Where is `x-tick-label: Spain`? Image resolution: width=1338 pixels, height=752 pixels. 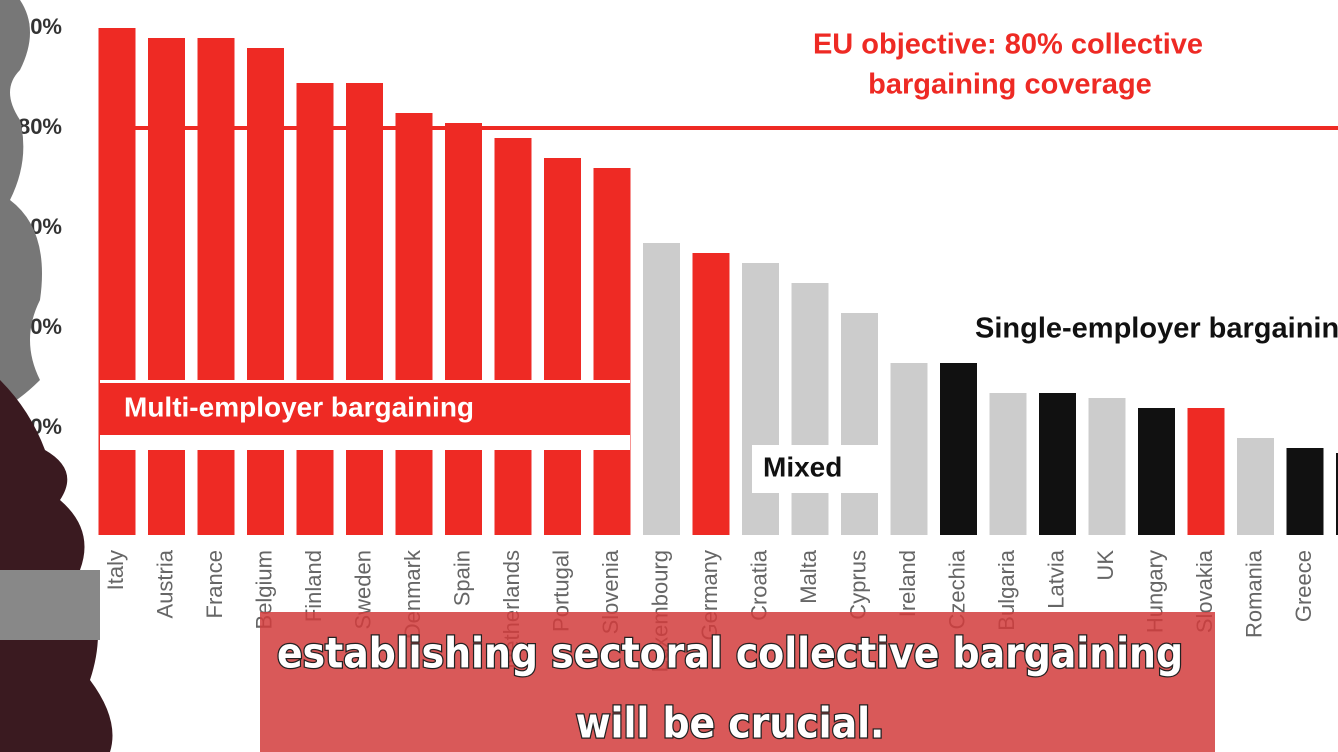
x-tick-label: Spain is located at coordinates (461, 578).